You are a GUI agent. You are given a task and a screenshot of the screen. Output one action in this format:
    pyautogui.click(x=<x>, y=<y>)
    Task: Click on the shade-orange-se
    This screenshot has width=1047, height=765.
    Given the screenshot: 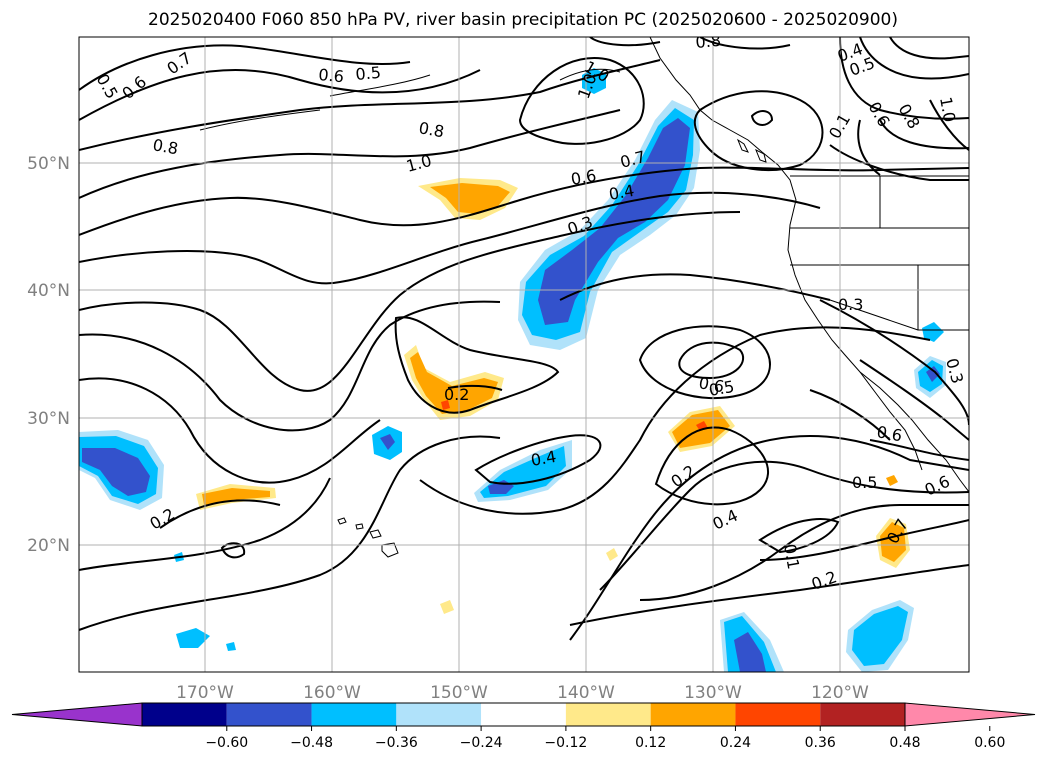 What is the action you would take?
    pyautogui.click(x=893, y=542)
    